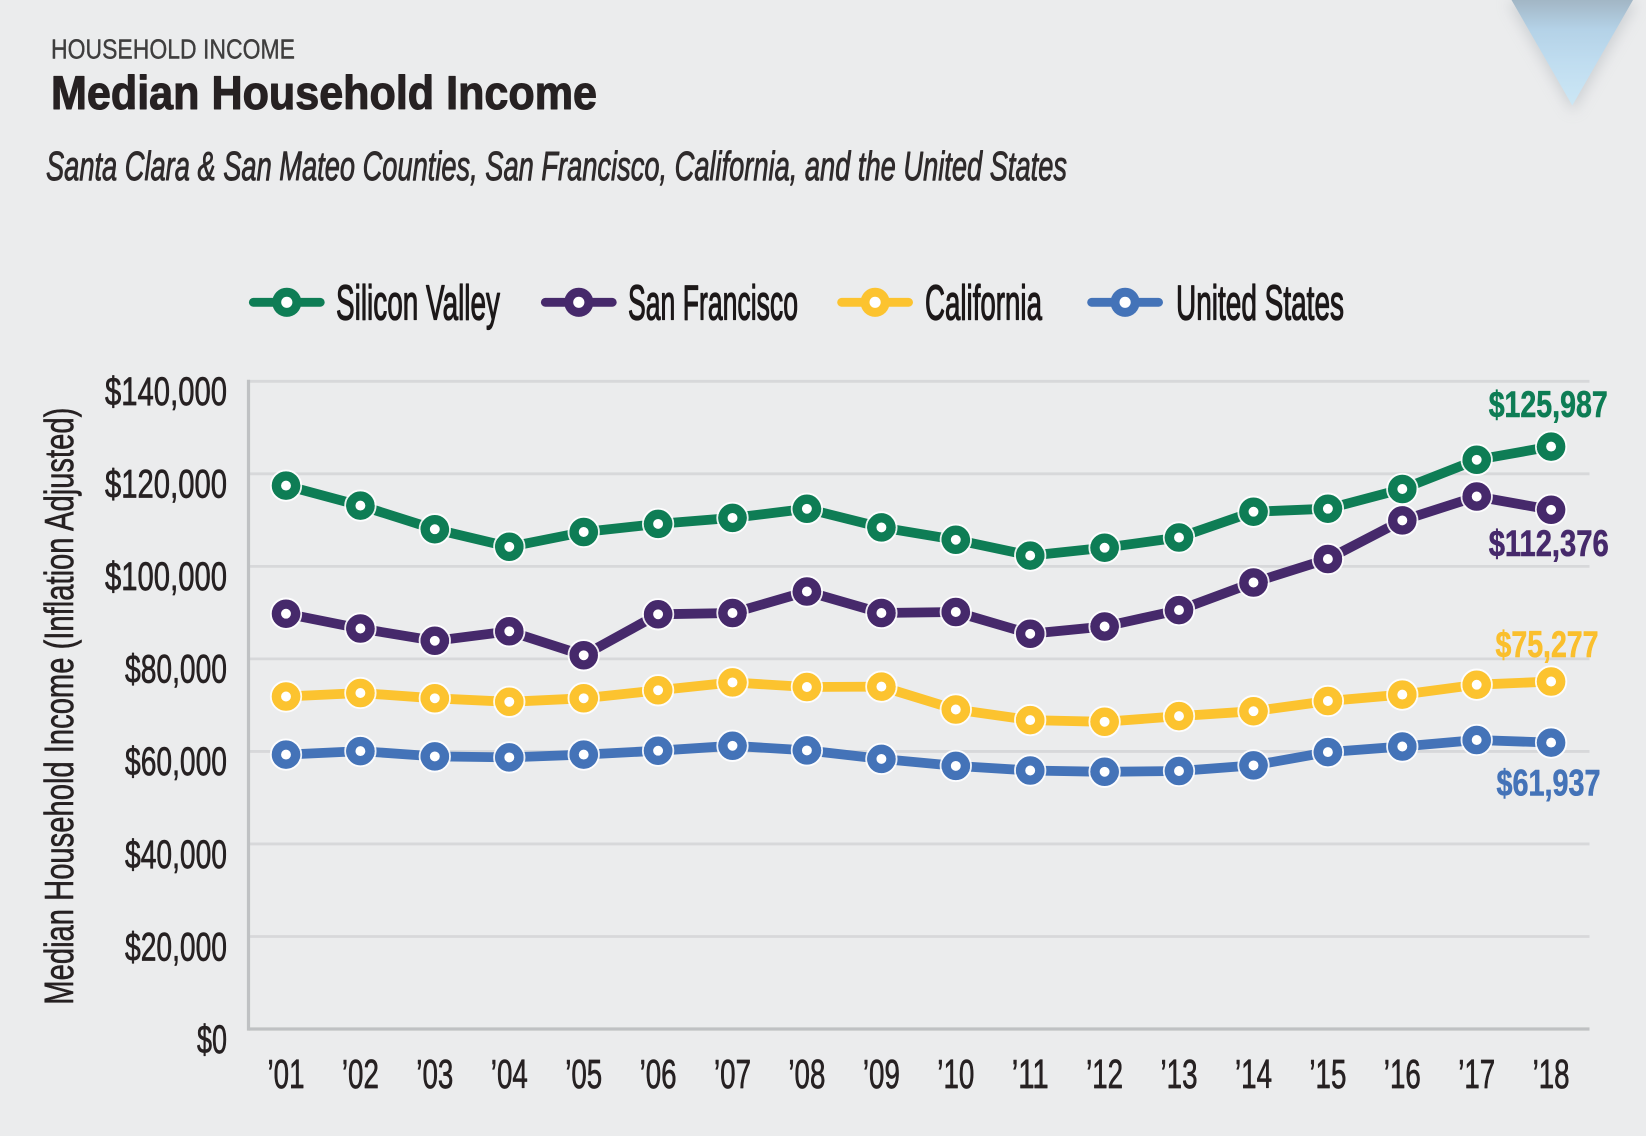 Image resolution: width=1646 pixels, height=1136 pixels. I want to click on svg-text: $75,277, so click(1547, 644).